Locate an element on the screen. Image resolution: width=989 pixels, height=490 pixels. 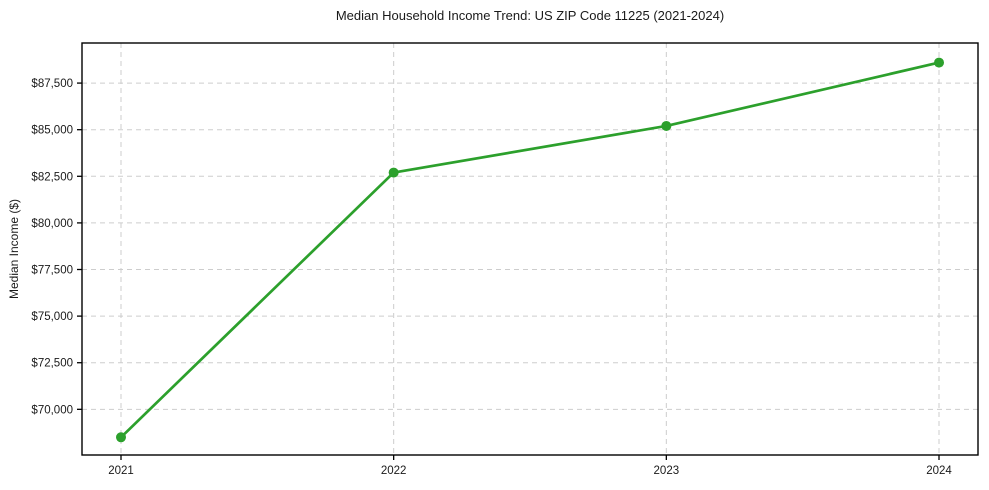
x-tick-label: 2023 is located at coordinates (667, 471).